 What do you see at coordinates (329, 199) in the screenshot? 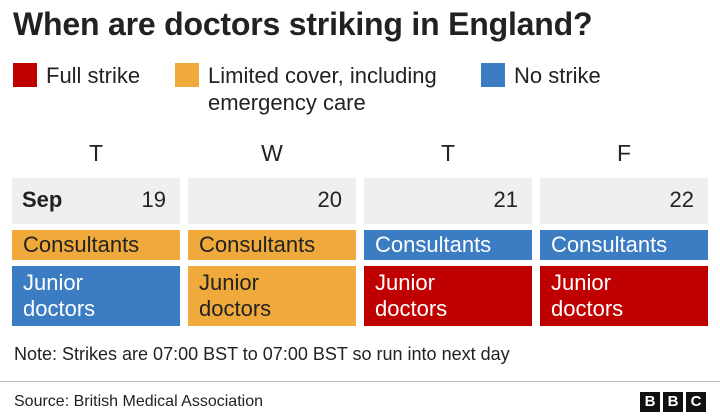
I see `day-number: 20` at bounding box center [329, 199].